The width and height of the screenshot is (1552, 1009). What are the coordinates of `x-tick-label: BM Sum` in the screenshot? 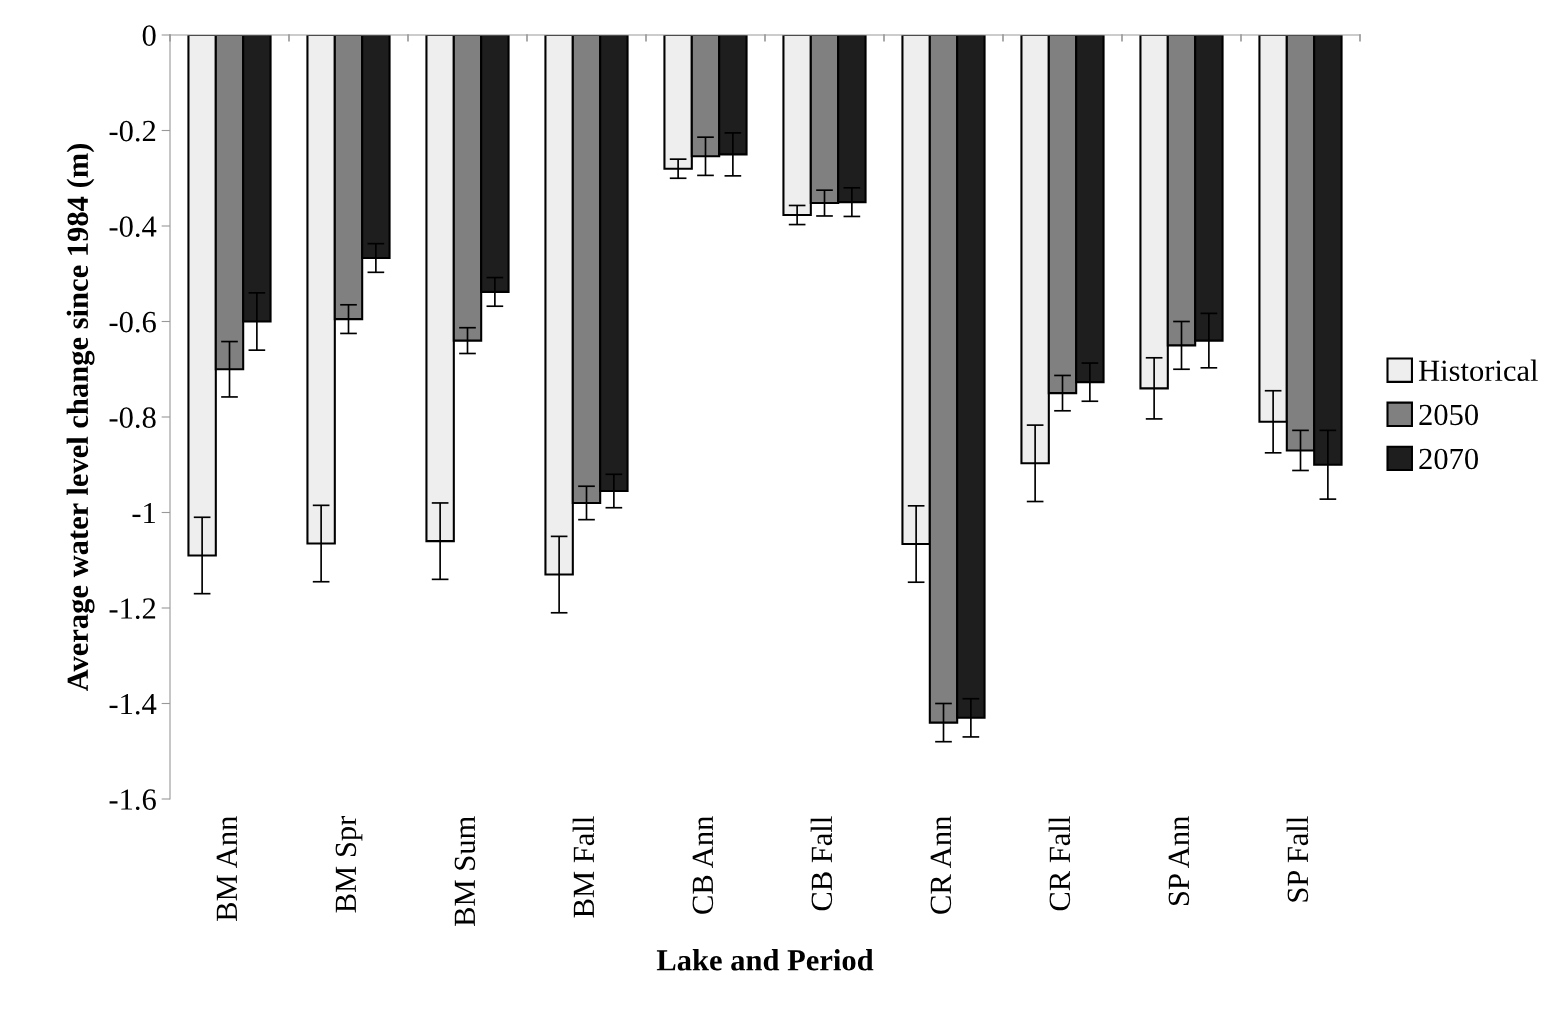 It's located at (465, 871).